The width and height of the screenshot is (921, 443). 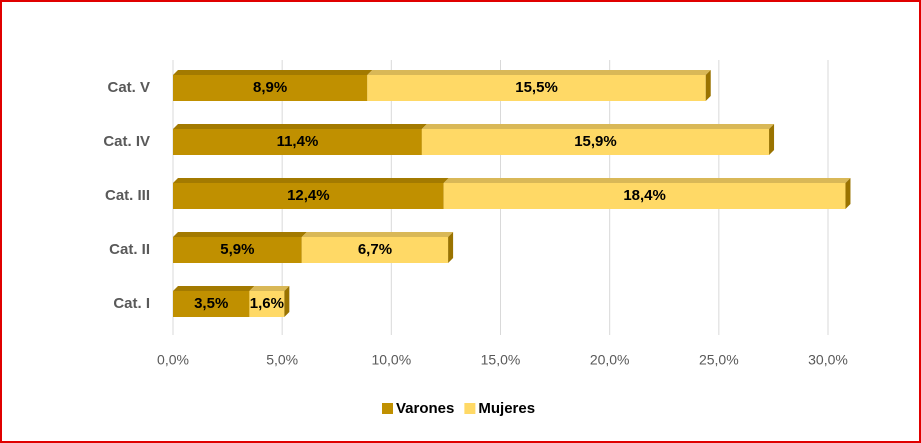 I want to click on data-label: 12,4%, so click(x=308, y=195).